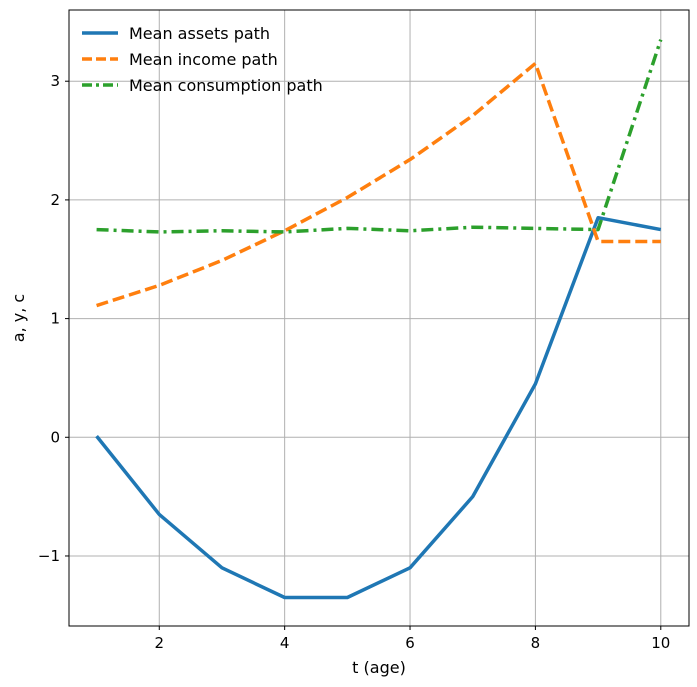 The width and height of the screenshot is (697, 687). What do you see at coordinates (159, 643) in the screenshot?
I see `x-tick-label: 2` at bounding box center [159, 643].